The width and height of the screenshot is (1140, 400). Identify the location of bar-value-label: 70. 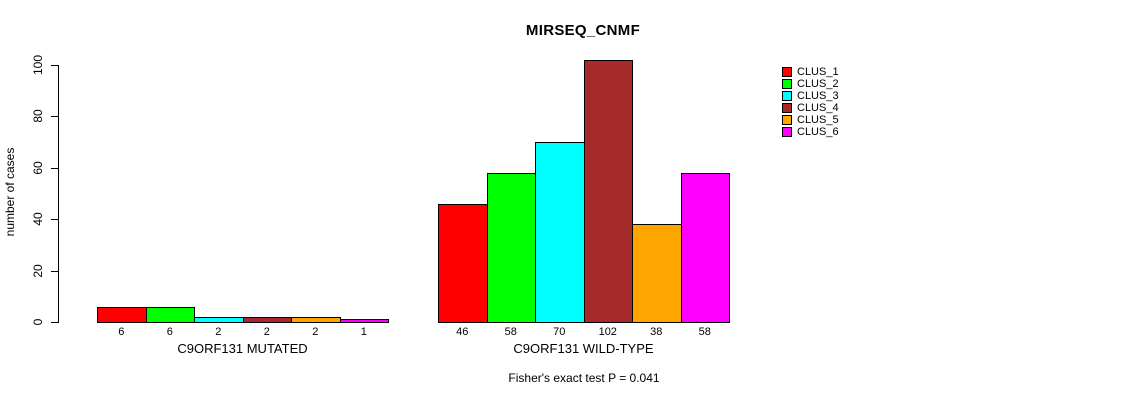
(559, 332).